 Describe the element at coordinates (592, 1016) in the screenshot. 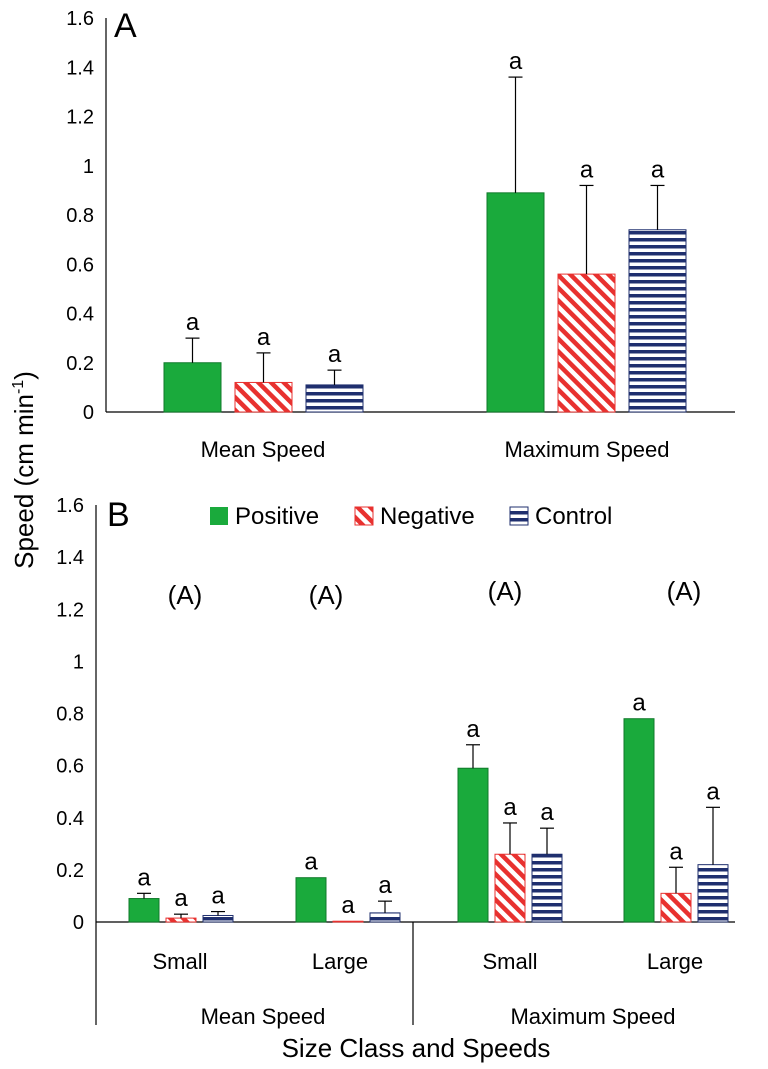

I see `panel-b-group-label-1: Maximum Speed` at that location.